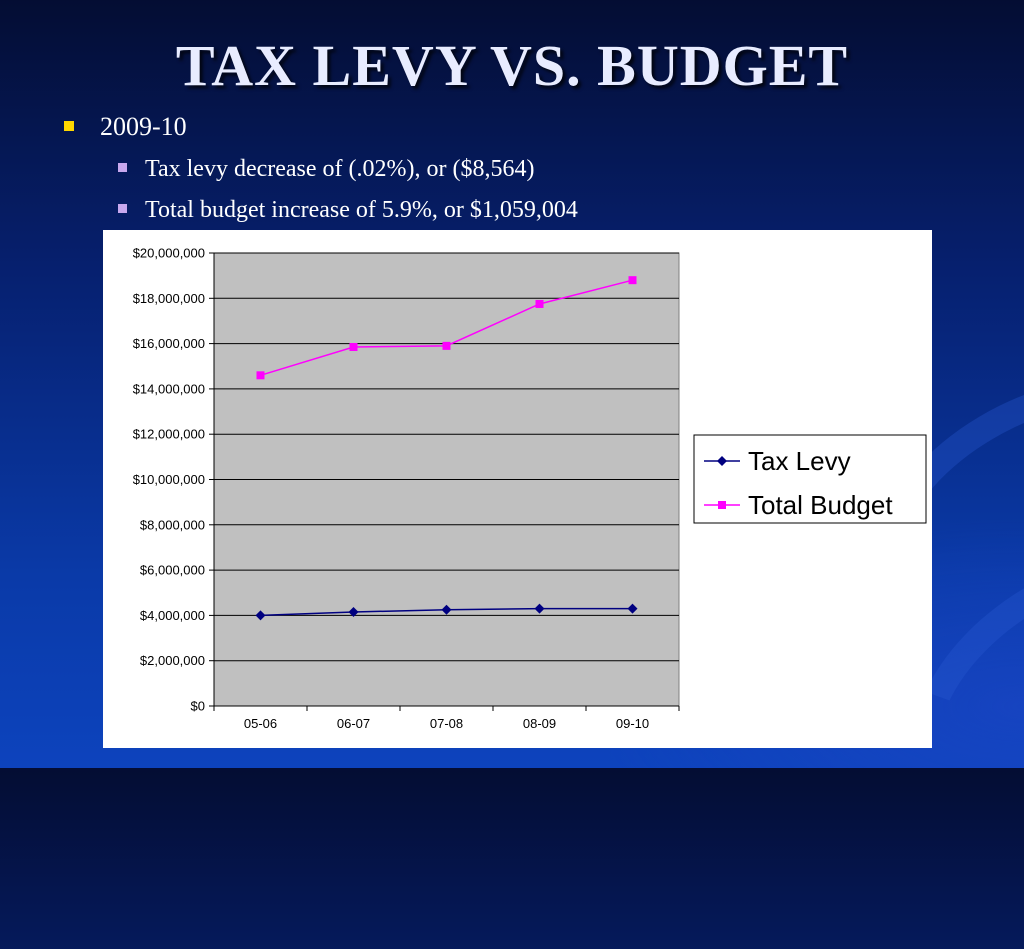 Image resolution: width=1024 pixels, height=949 pixels. Describe the element at coordinates (69, 126) in the screenshot. I see `bullet-square-icon` at that location.